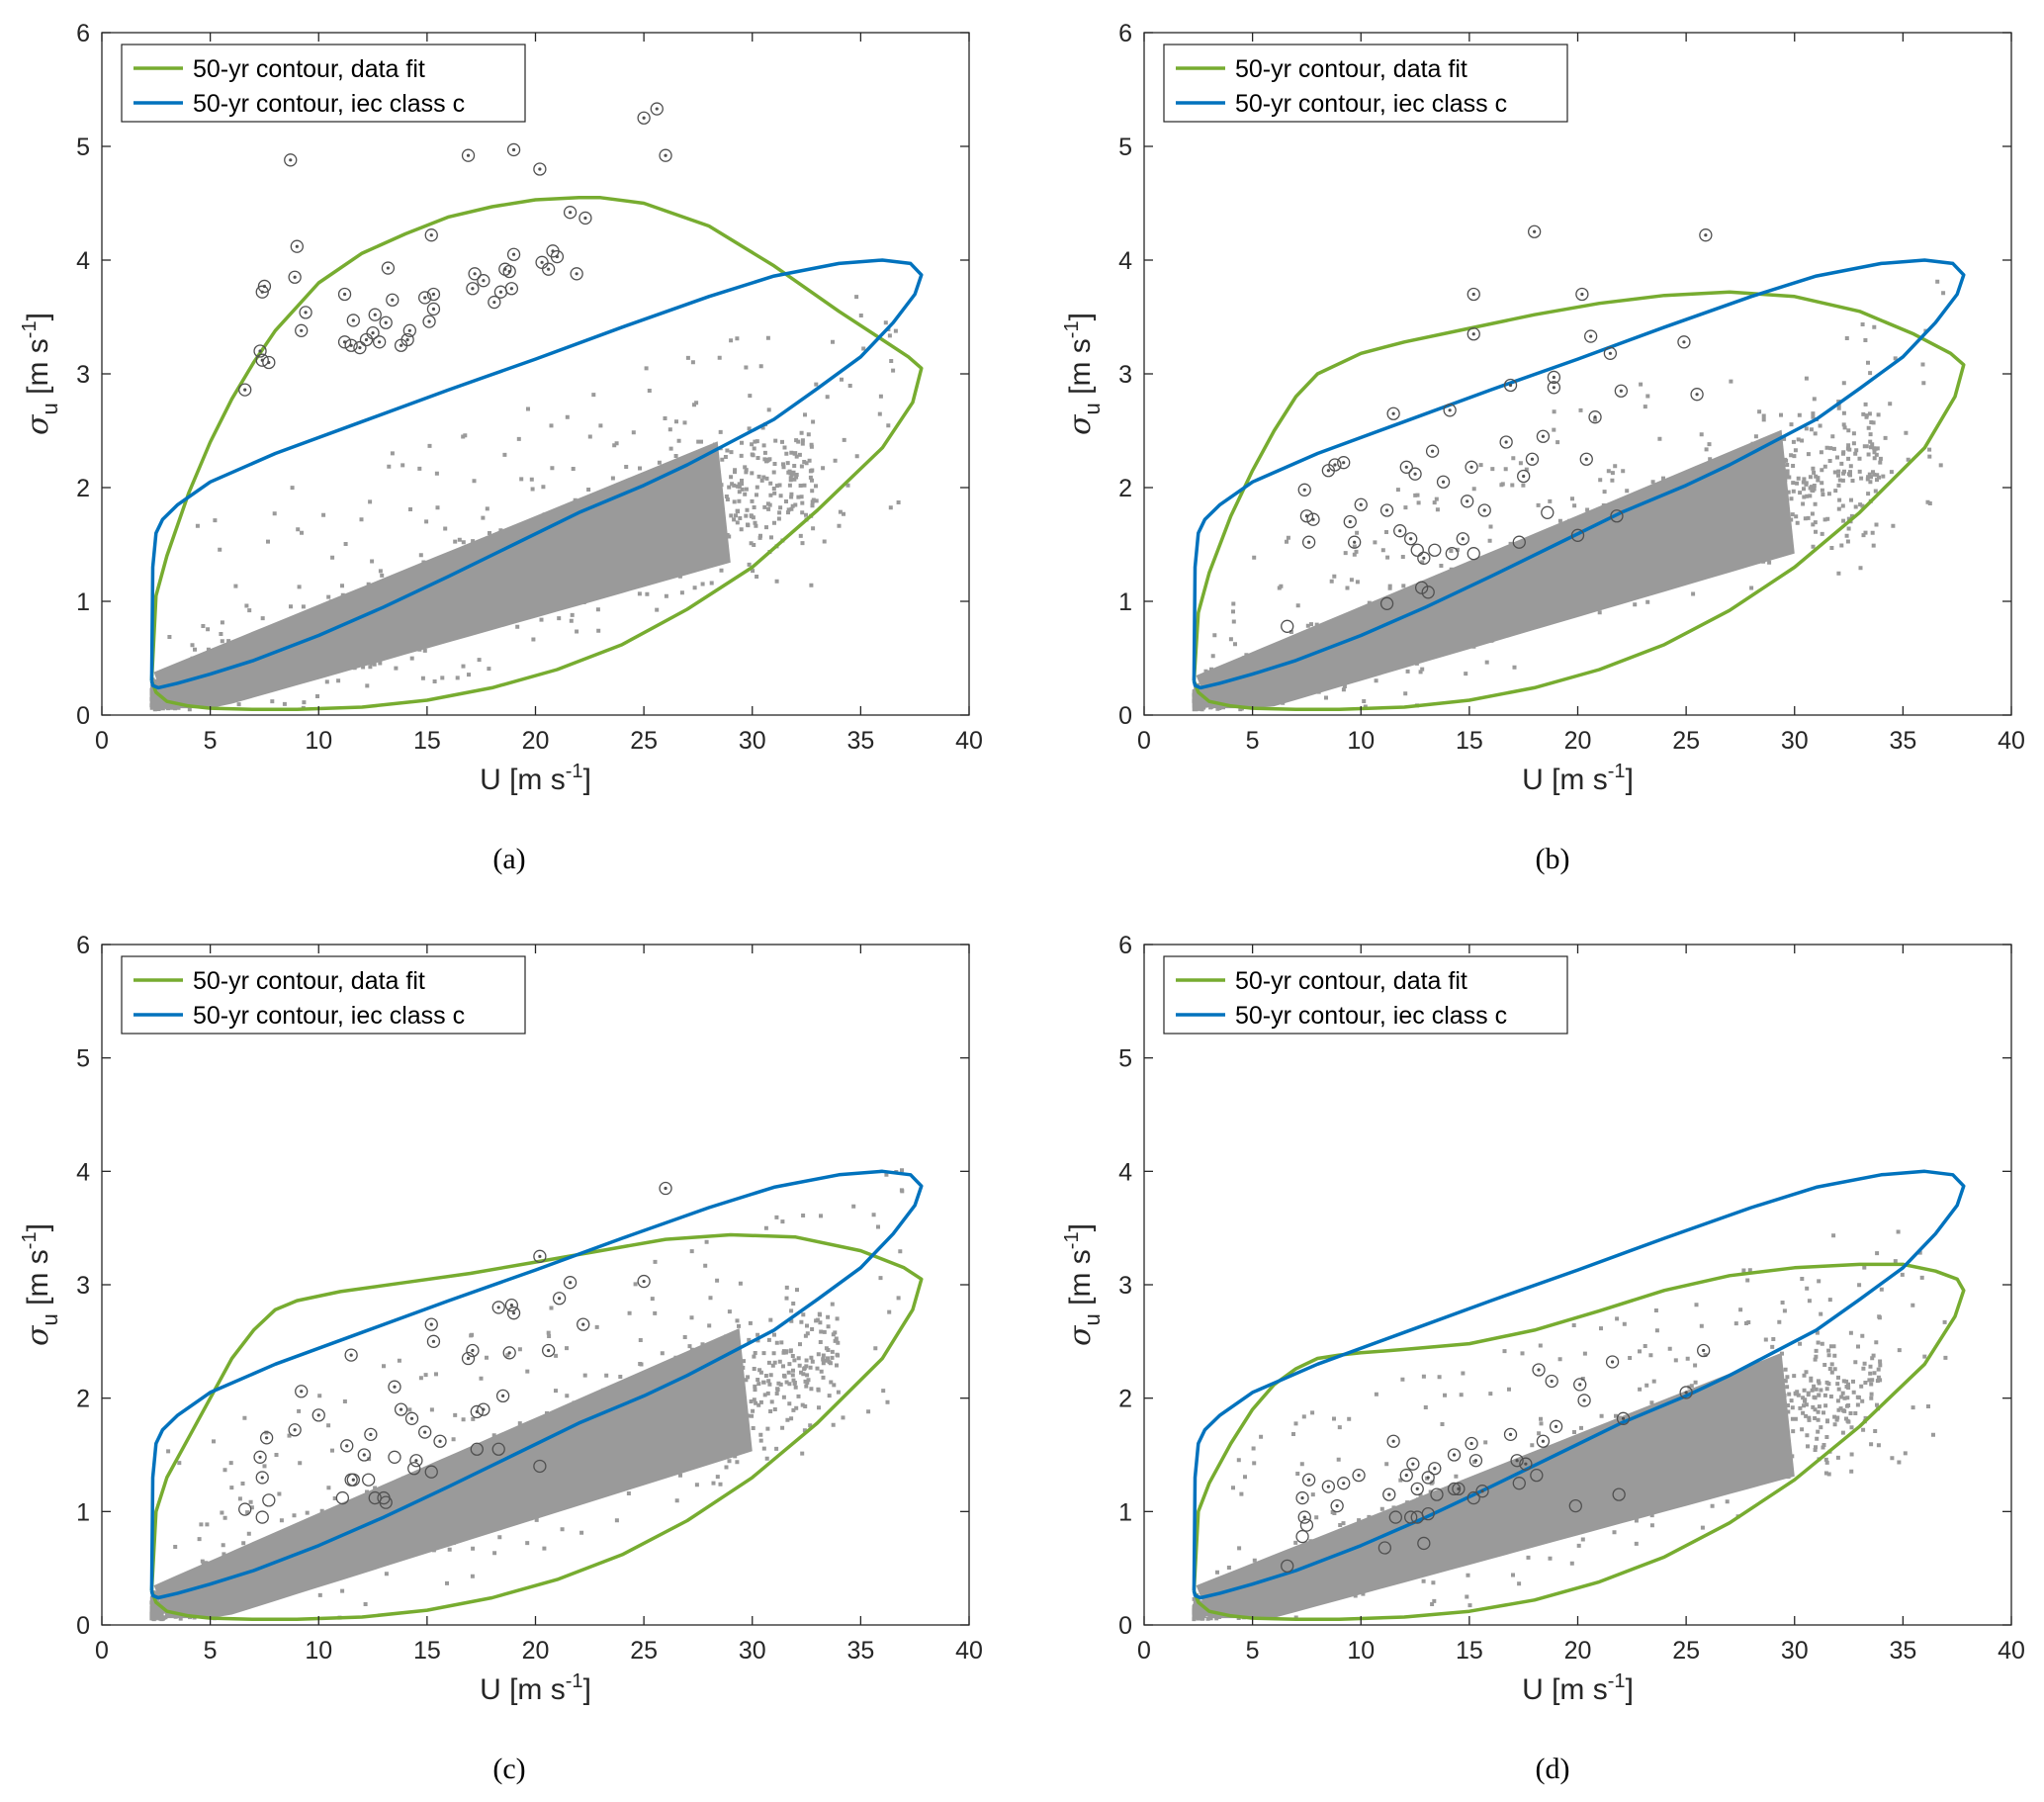  I want to click on y-tick-label: 2, so click(1125, 488).